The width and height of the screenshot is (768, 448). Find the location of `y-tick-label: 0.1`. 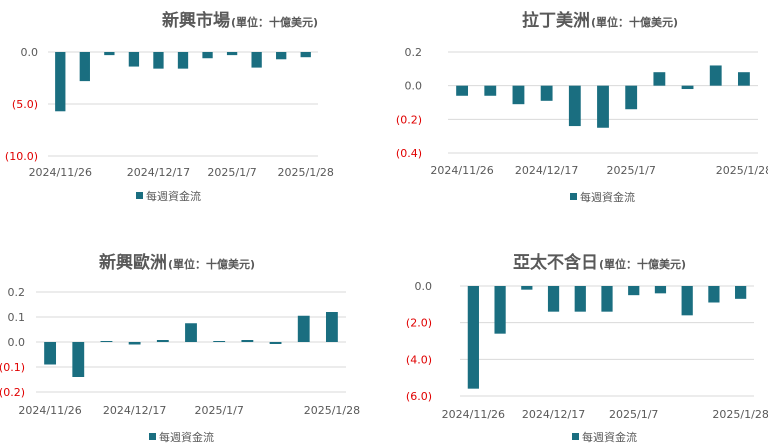

y-tick-label: 0.1 is located at coordinates (17, 317).